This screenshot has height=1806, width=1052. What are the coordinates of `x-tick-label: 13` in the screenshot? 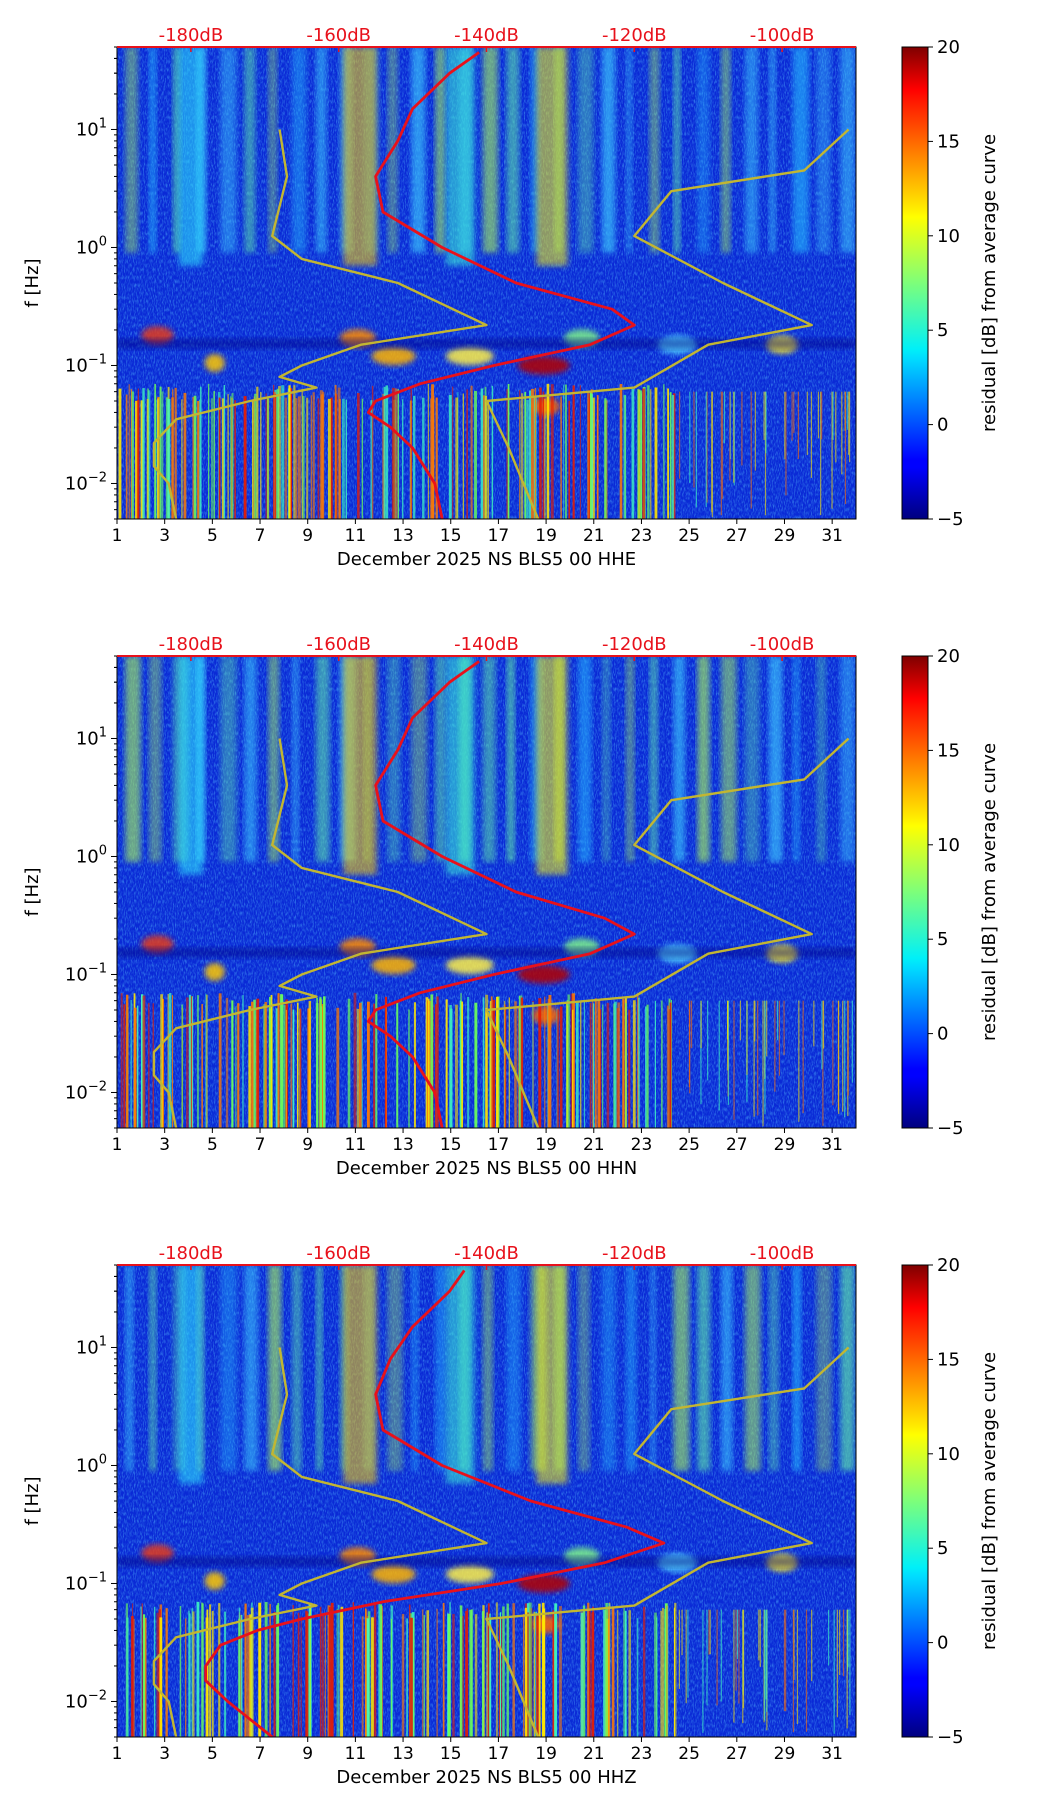 It's located at (403, 1145).